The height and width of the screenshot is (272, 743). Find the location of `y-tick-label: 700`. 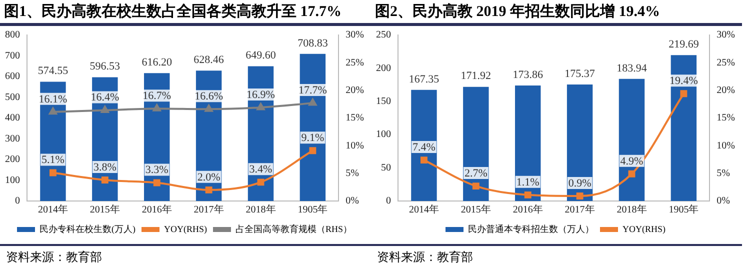

y-tick-label: 700 is located at coordinates (12, 56).